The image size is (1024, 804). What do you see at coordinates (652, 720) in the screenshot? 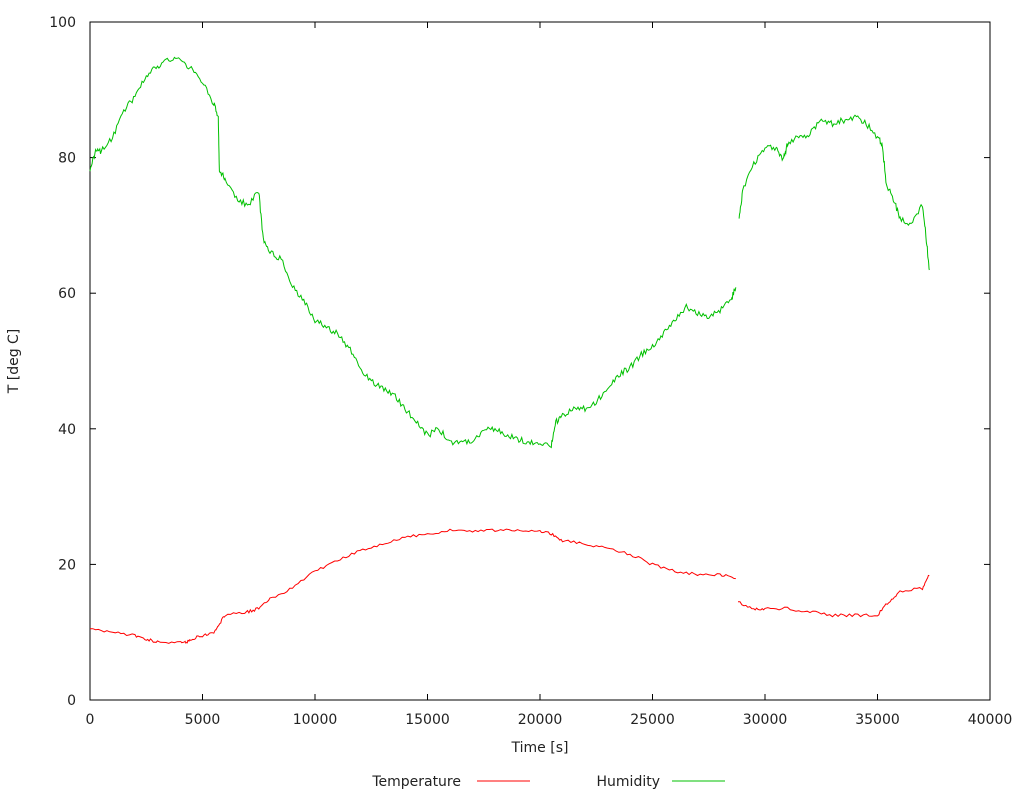
I see `x-tick-label: 25000` at bounding box center [652, 720].